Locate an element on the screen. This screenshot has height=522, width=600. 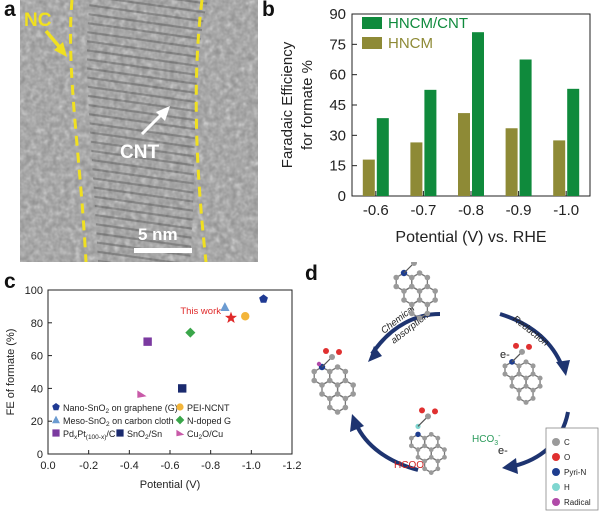
legend-label: PdxPt(100-x)/C is located at coordinates (89, 435).